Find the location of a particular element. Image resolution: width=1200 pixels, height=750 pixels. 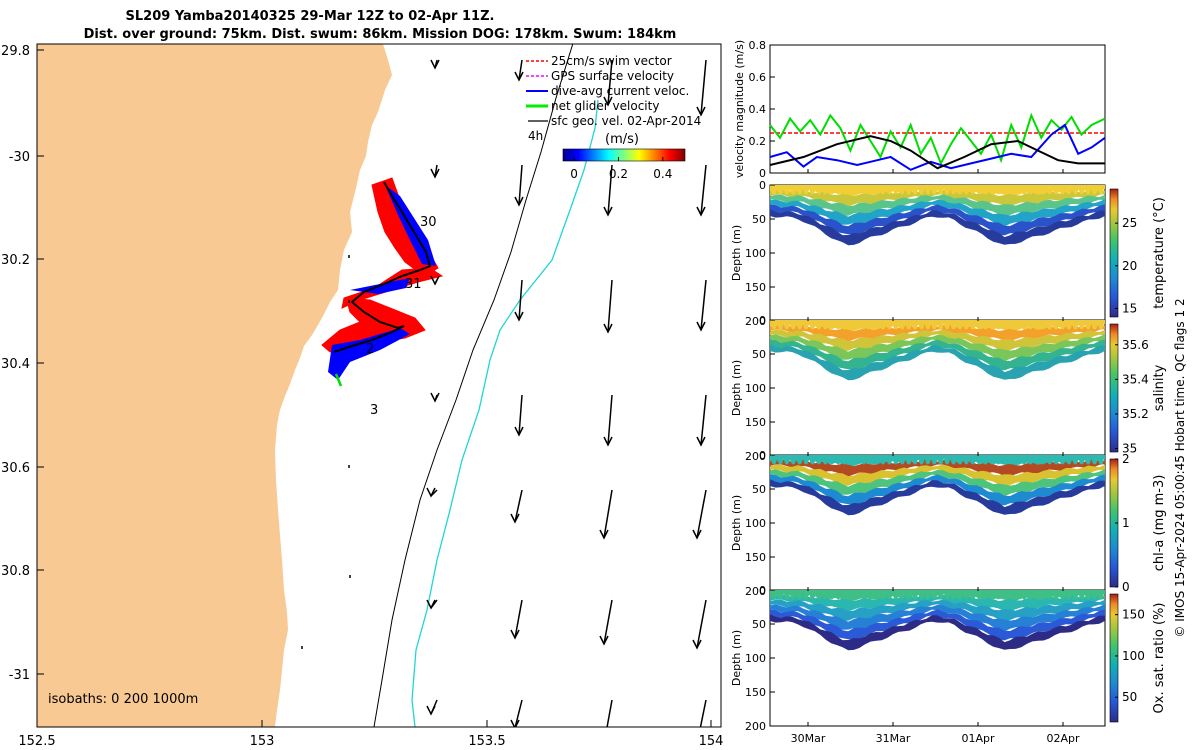

colorbar-tick-label: 20 is located at coordinates (1129, 266).